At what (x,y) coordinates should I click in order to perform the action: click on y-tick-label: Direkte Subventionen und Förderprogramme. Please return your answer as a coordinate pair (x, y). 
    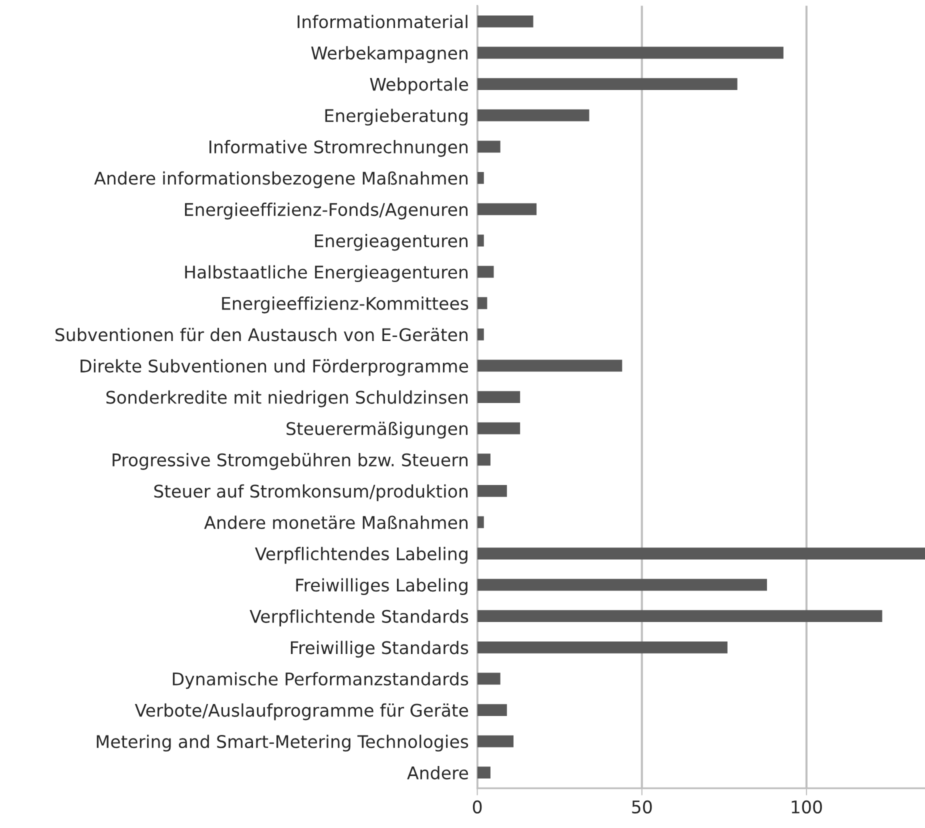
    Looking at the image, I should click on (274, 367).